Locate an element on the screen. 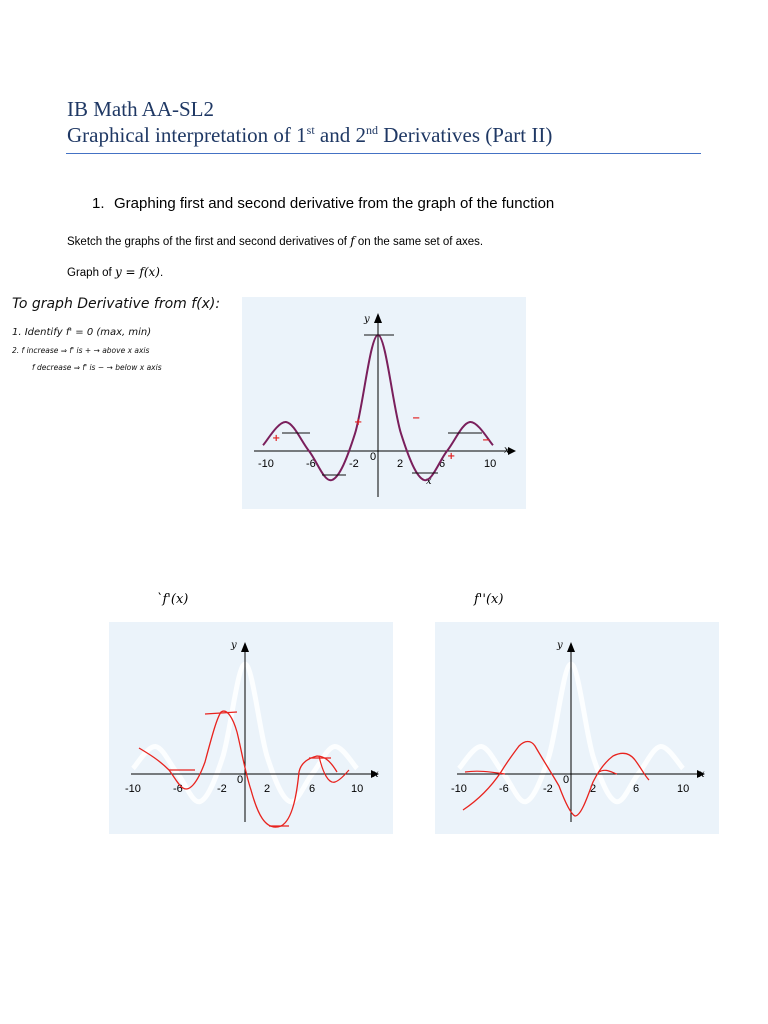 The image size is (768, 1024). fprime-label: `f'(x) is located at coordinates (172, 599).